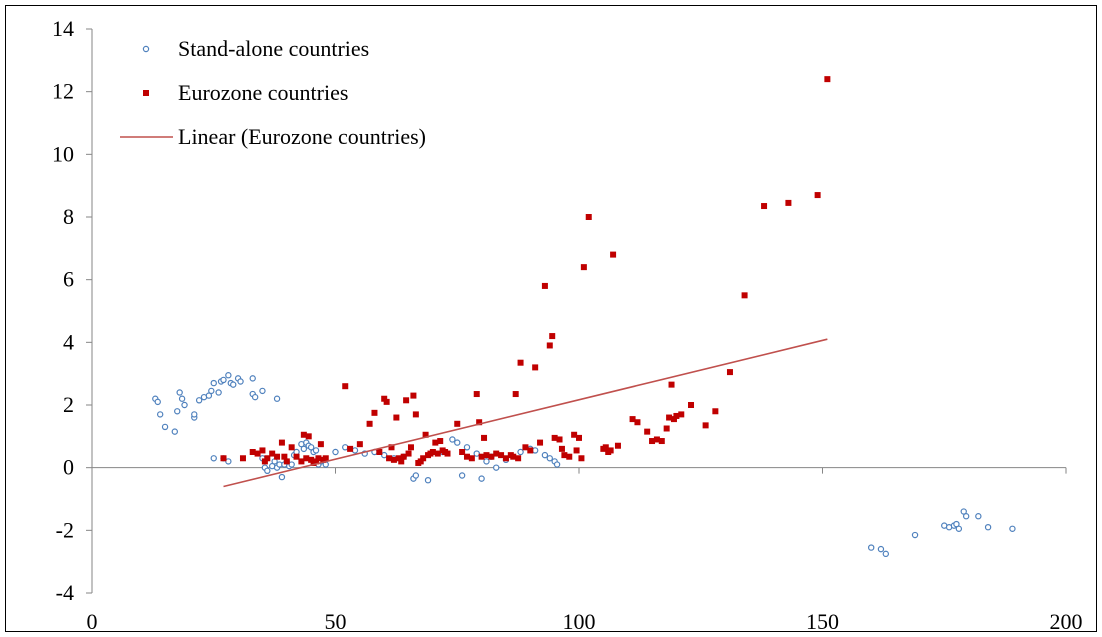 Image resolution: width=1102 pixels, height=637 pixels. What do you see at coordinates (302, 136) in the screenshot?
I see `legend-label: Linear (Eurozone countries)` at bounding box center [302, 136].